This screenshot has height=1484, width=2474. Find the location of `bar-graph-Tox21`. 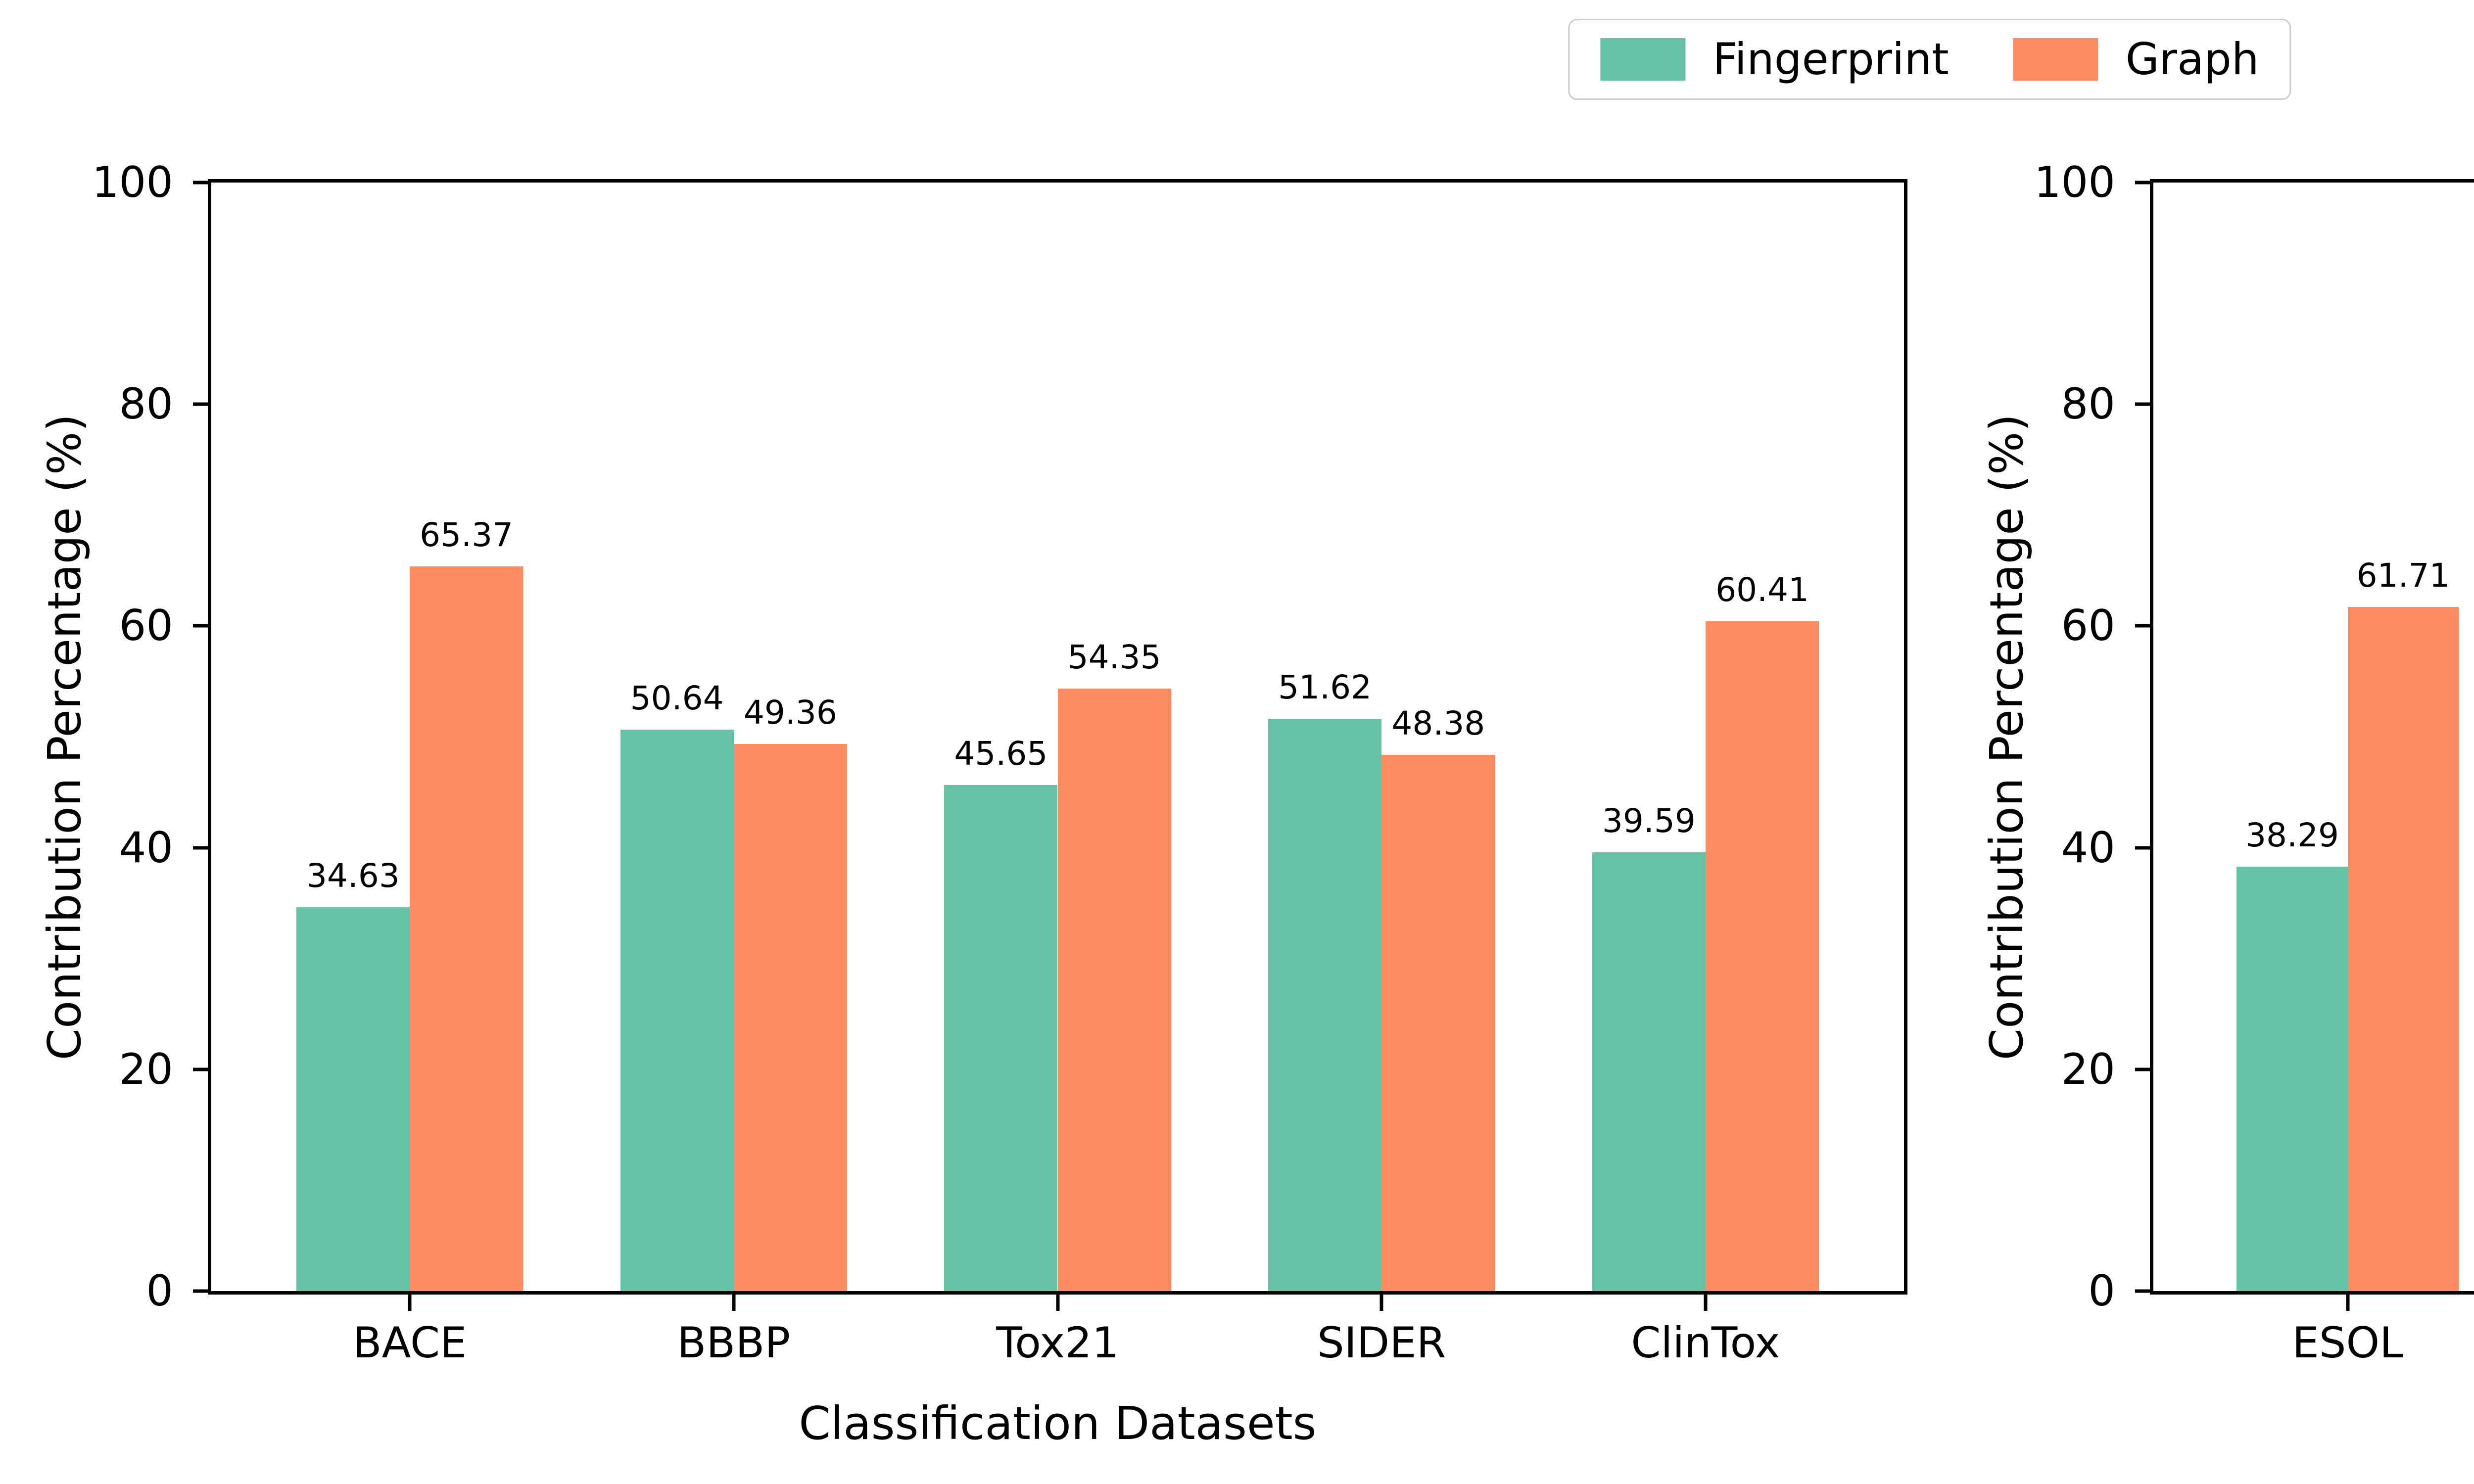

bar-graph-Tox21 is located at coordinates (1114, 990).